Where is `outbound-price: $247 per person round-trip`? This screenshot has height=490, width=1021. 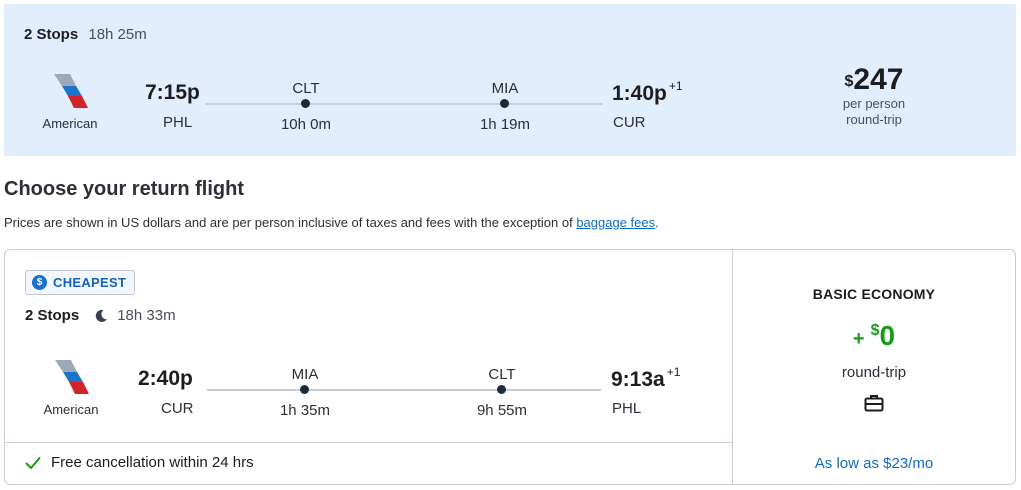 outbound-price: $247 per person round-trip is located at coordinates (874, 96).